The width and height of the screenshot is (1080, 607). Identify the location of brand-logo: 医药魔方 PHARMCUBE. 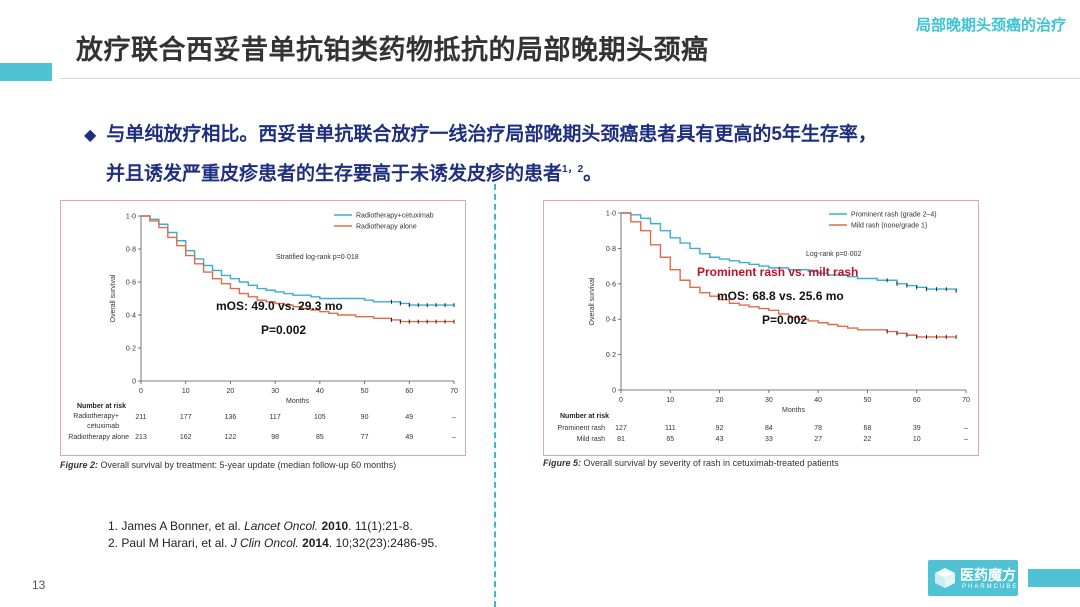
(973, 578).